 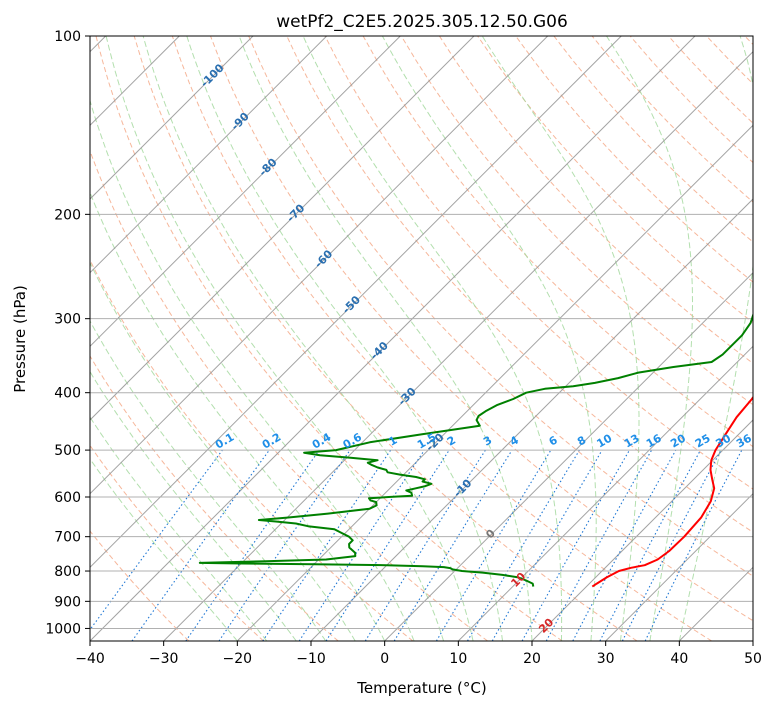 I want to click on y-tick-label: 500, so click(x=67, y=451).